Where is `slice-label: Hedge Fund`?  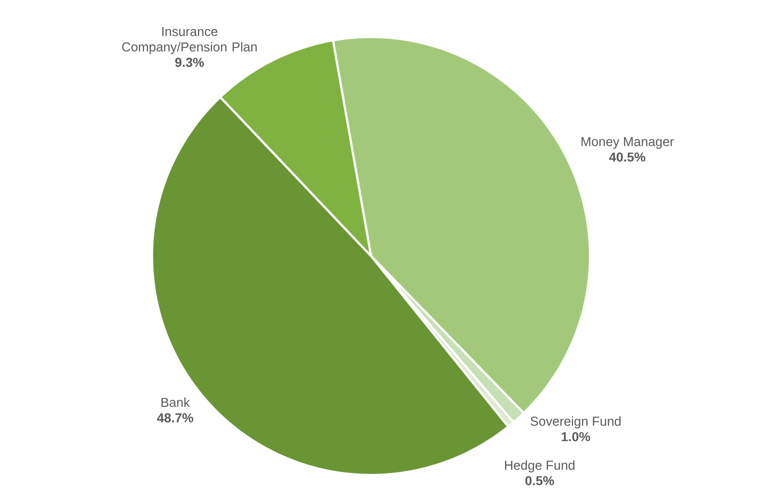 slice-label: Hedge Fund is located at coordinates (539, 466).